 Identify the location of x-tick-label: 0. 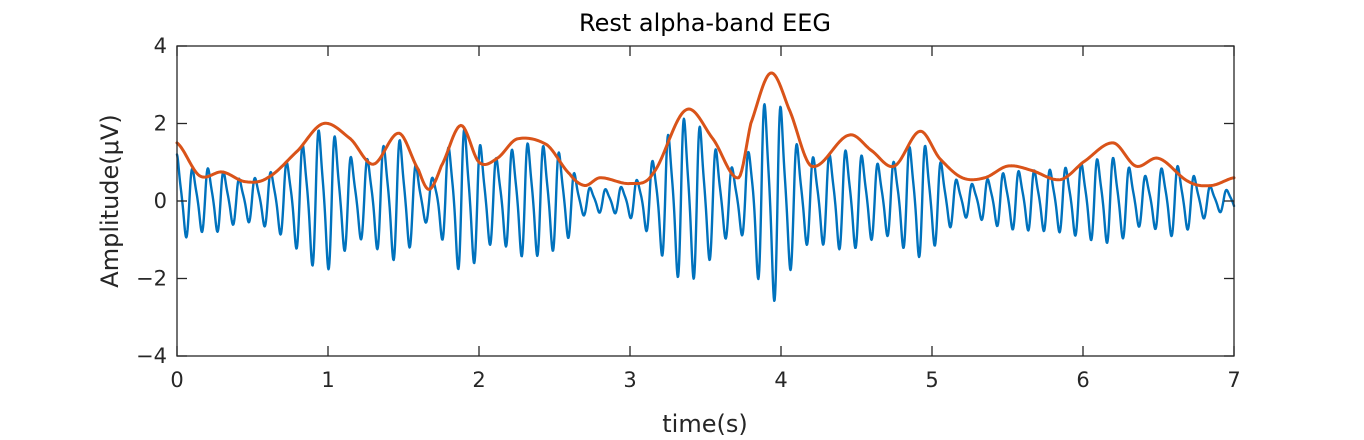
(176, 380).